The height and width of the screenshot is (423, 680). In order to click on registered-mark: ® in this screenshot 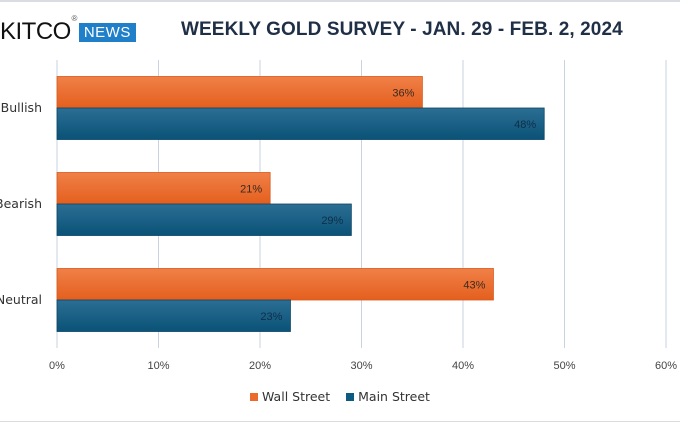, I will do `click(74, 18)`.